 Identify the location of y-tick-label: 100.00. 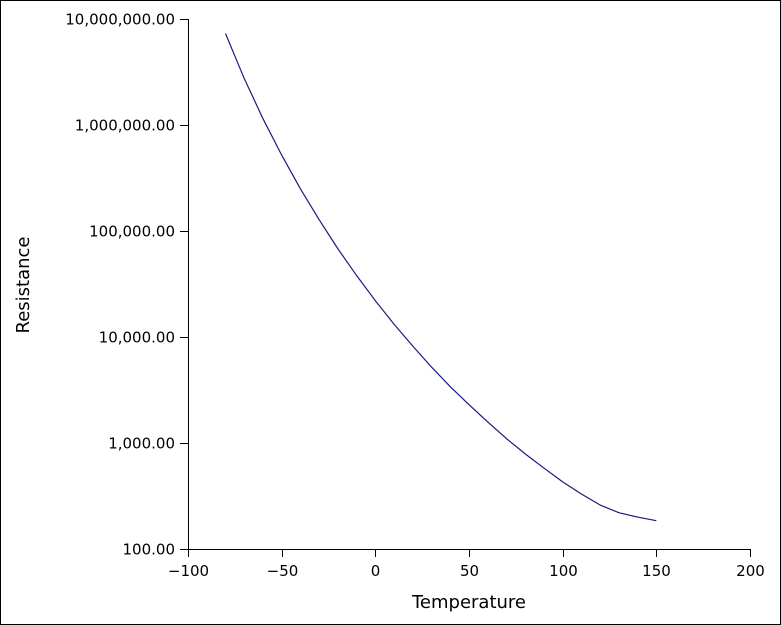
(149, 550).